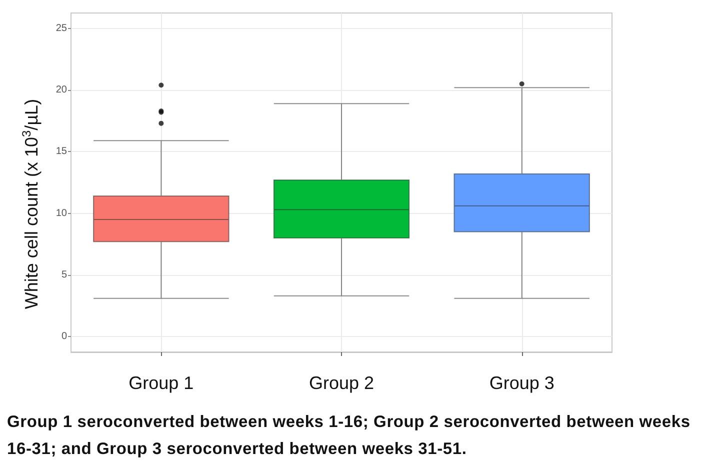 Image resolution: width=706 pixels, height=462 pixels. Describe the element at coordinates (62, 213) in the screenshot. I see `y-tick-label: 10` at that location.